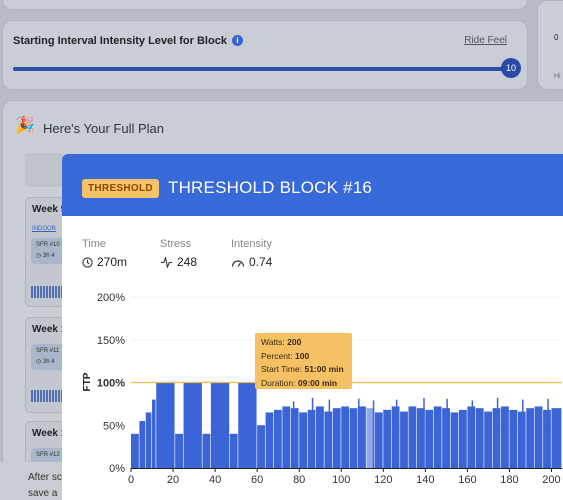  I want to click on tooltip-start-value: 51:00 min, so click(324, 369).